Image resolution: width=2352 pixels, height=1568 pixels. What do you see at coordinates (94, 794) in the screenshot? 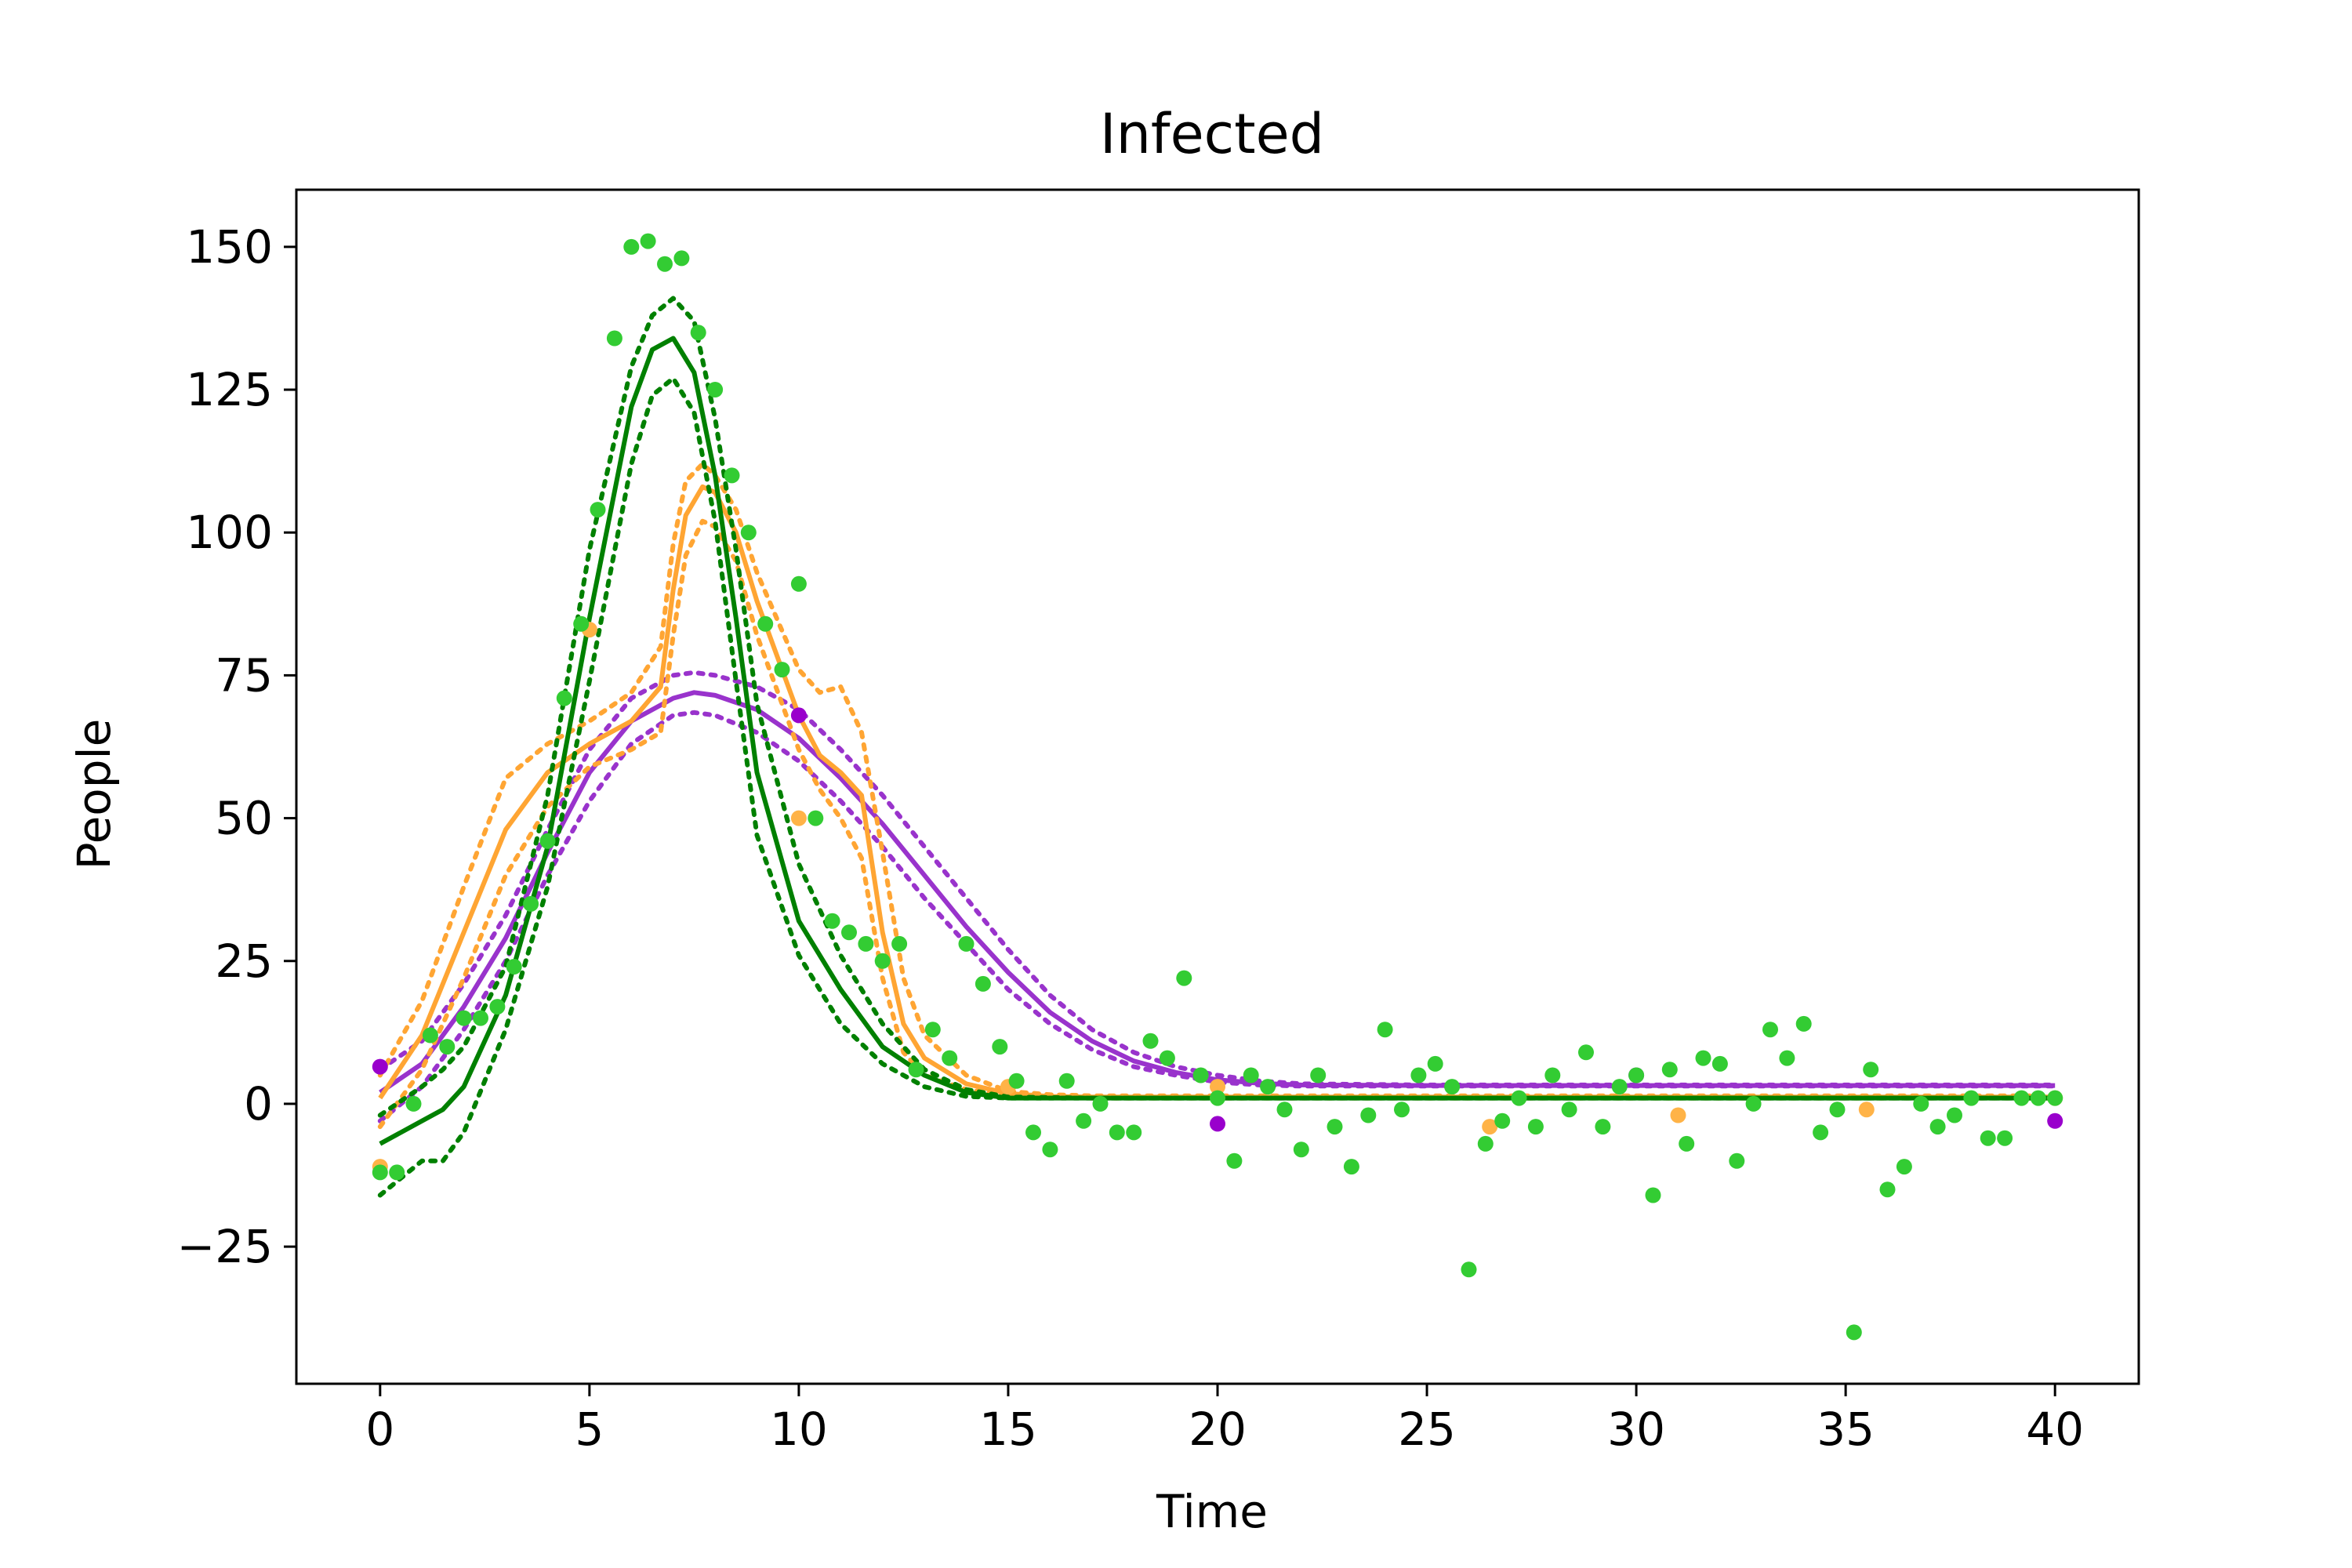
I see `y-axis-label: People` at bounding box center [94, 794].